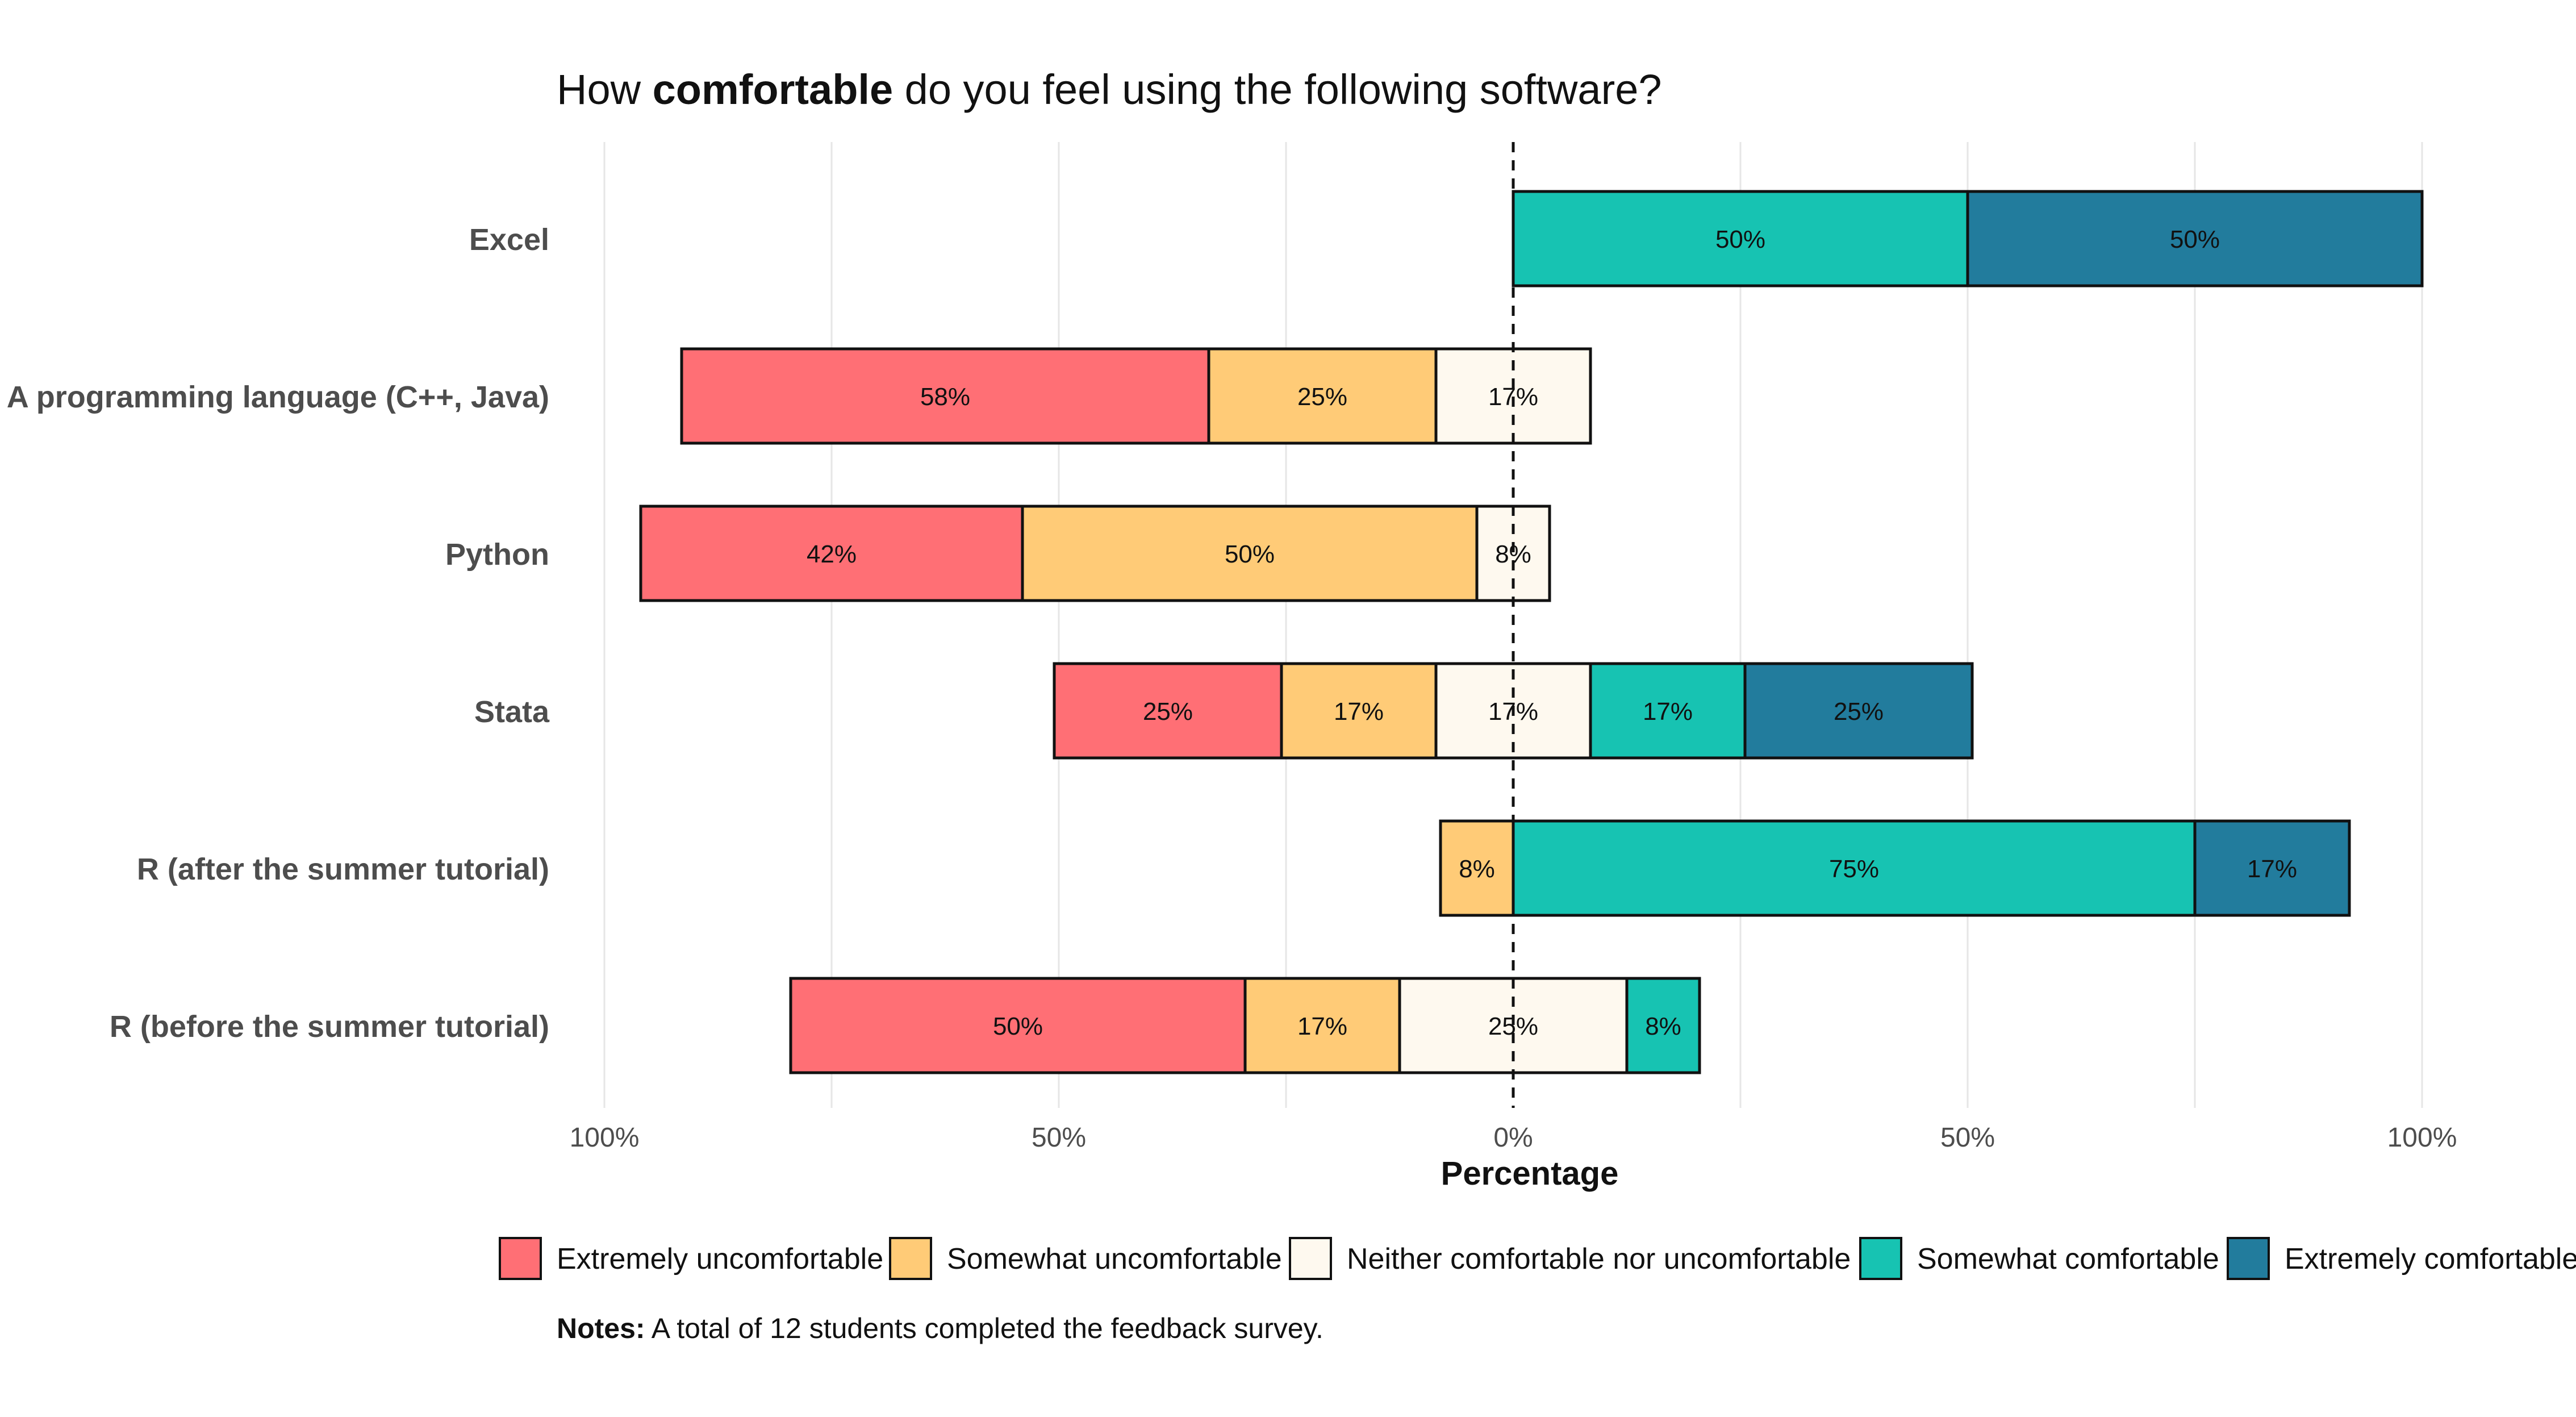  Describe the element at coordinates (2431, 1259) in the screenshot. I see `legend-label: Extremely comfortable` at that location.